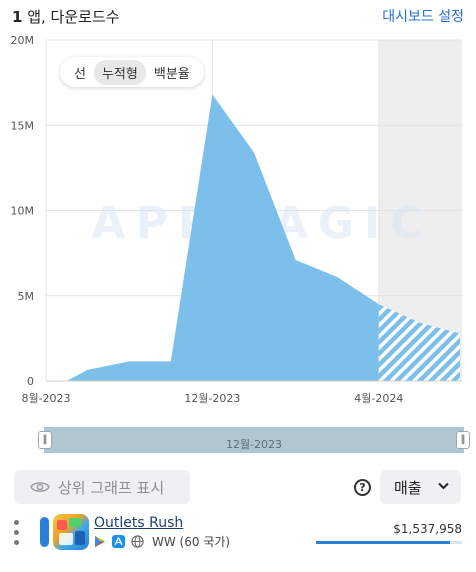  I want to click on y-tick-label: 10M, so click(23, 211).